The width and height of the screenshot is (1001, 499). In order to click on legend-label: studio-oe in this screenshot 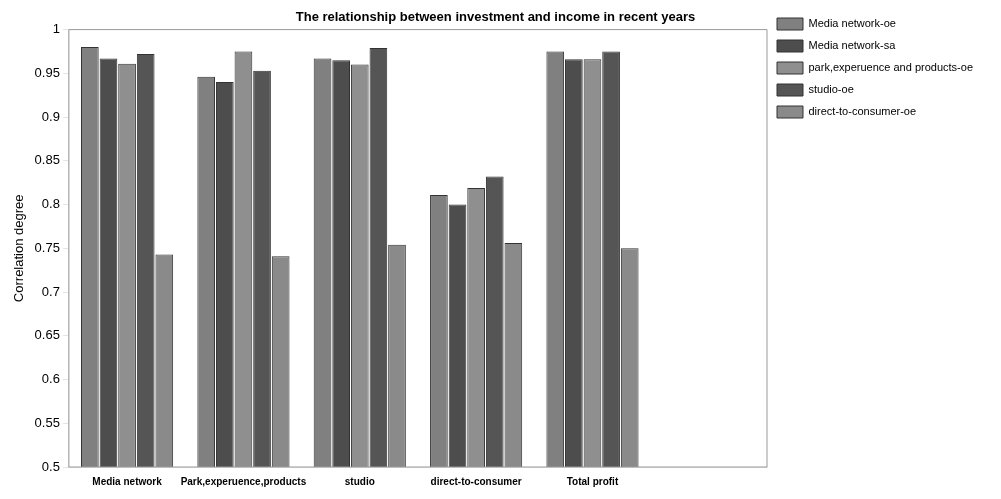, I will do `click(831, 89)`.